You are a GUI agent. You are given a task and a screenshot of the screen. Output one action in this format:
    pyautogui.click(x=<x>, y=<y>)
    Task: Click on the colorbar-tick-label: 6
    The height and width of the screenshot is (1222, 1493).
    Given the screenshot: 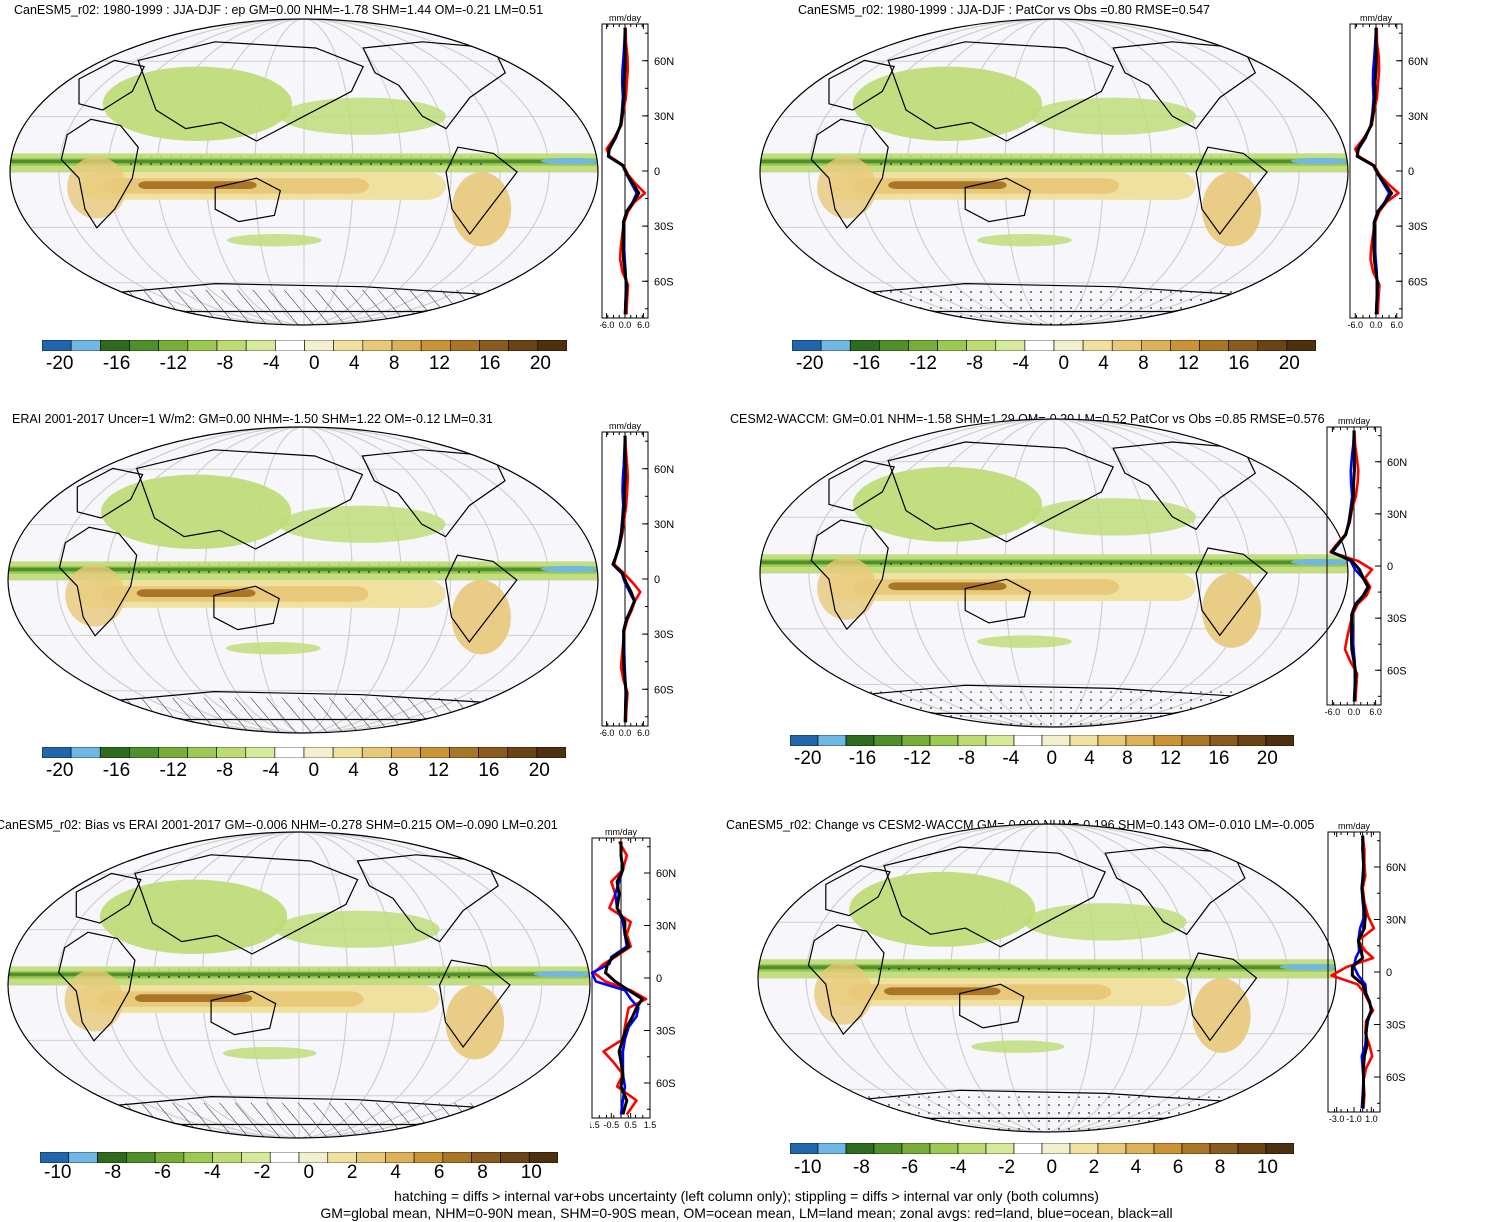 What is the action you would take?
    pyautogui.click(x=439, y=1173)
    